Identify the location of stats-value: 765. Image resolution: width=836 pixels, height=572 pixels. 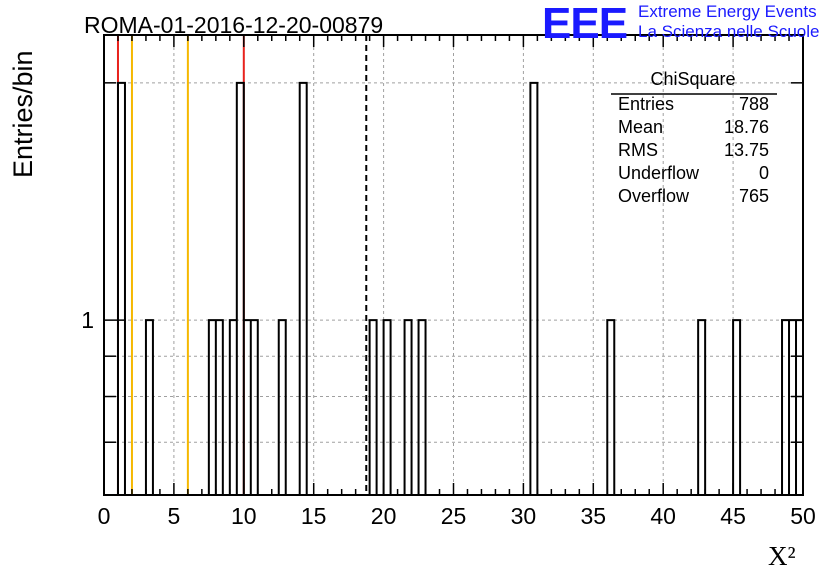
(754, 196).